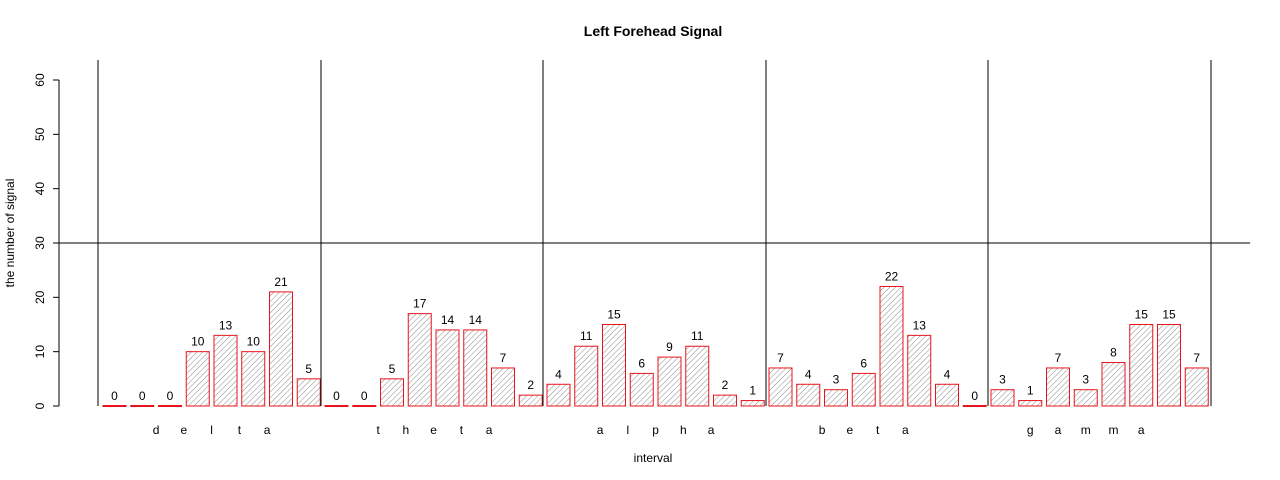  Describe the element at coordinates (156, 430) in the screenshot. I see `group-letter: d` at that location.